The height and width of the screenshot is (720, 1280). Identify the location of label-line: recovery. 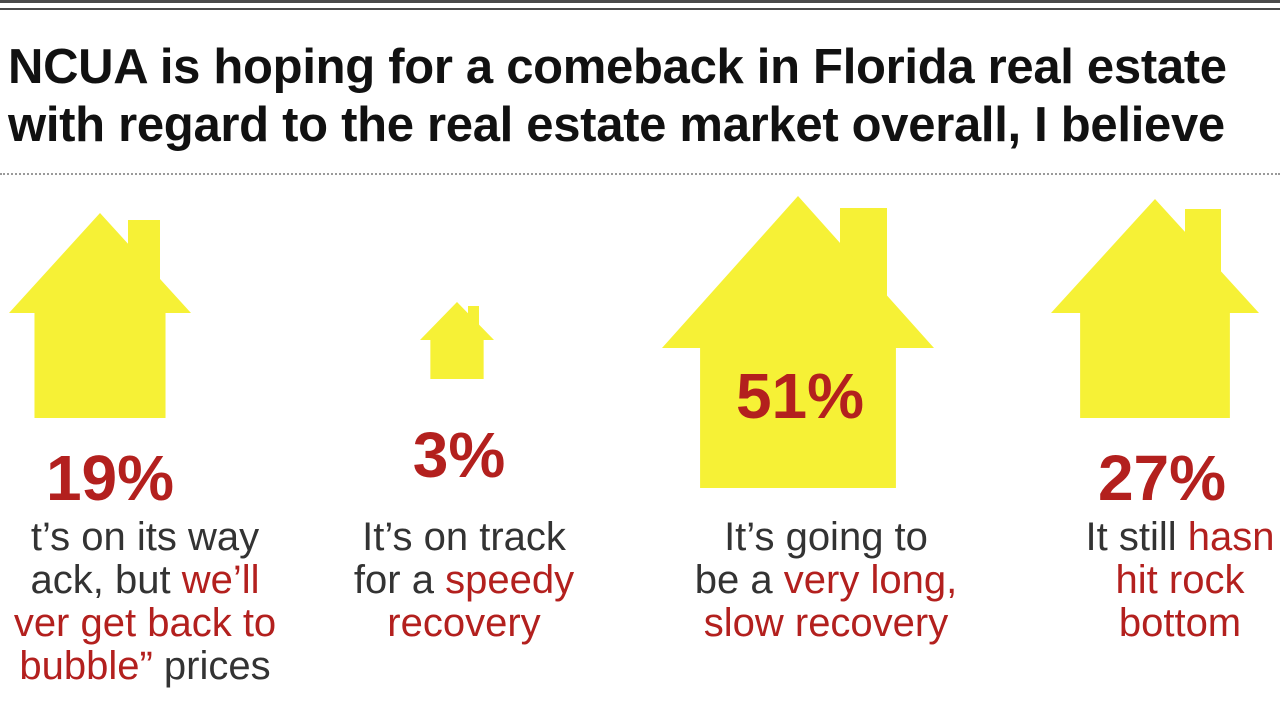
(464, 623).